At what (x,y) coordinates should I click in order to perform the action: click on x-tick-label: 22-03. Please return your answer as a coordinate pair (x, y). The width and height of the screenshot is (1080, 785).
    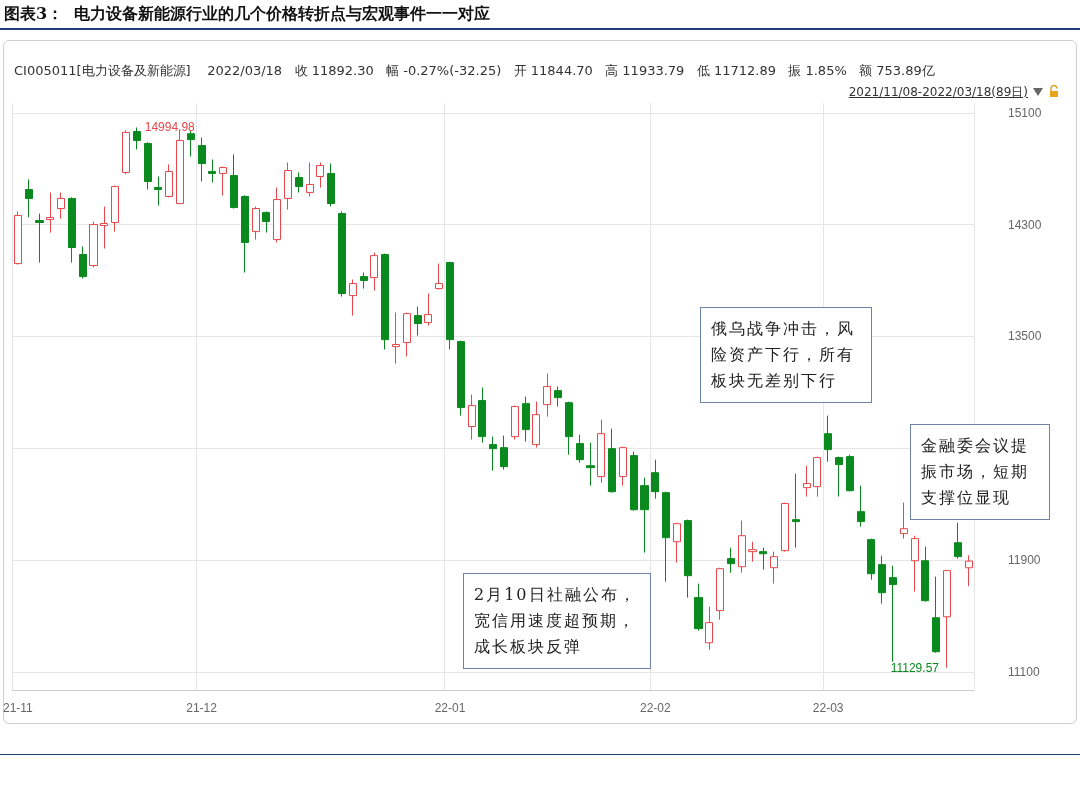
    Looking at the image, I should click on (828, 708).